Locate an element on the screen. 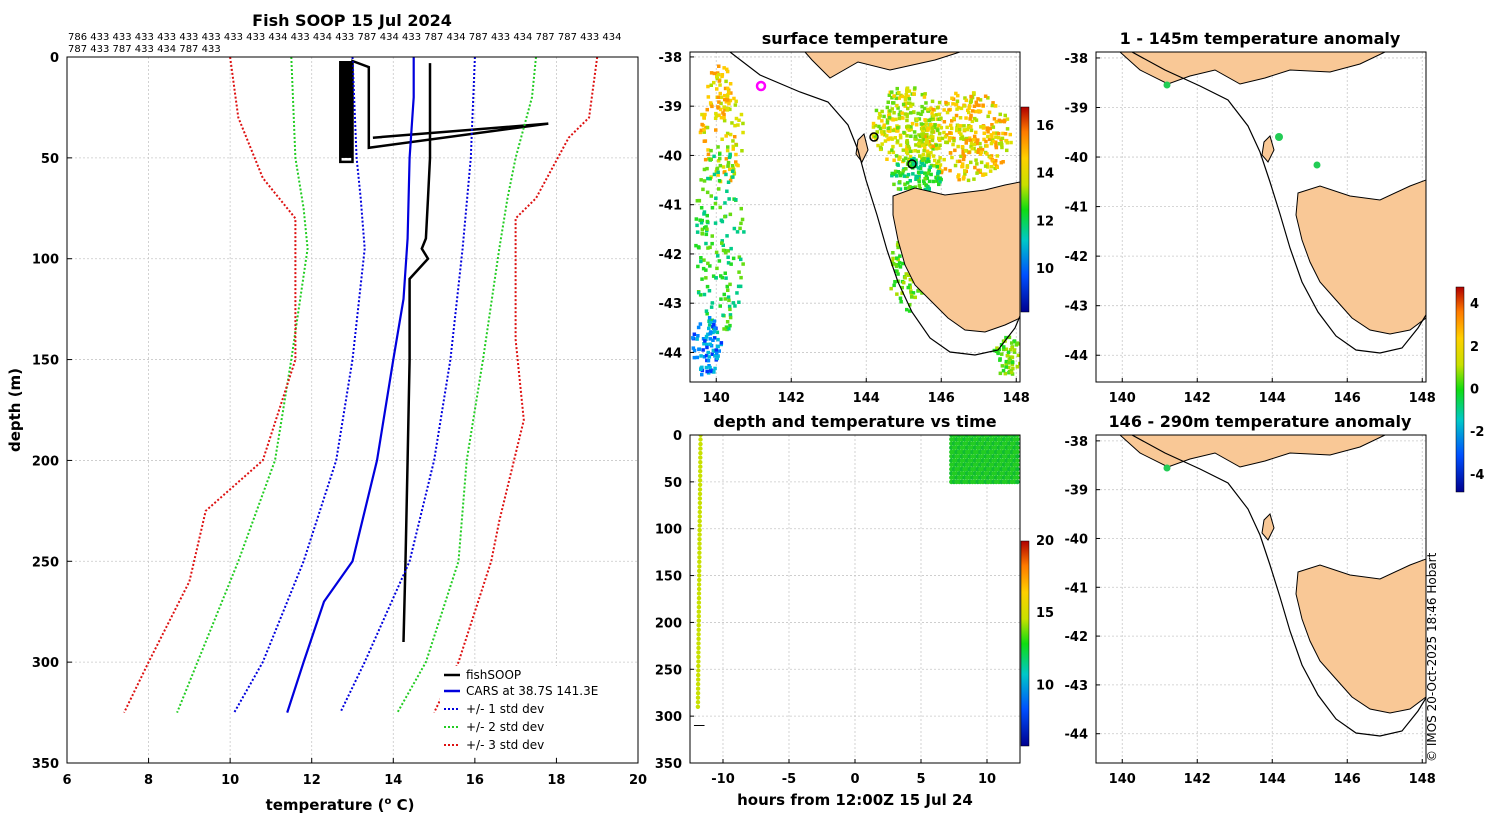 The height and width of the screenshot is (820, 1500). legend-label-fish: fishSOOP is located at coordinates (493, 675).